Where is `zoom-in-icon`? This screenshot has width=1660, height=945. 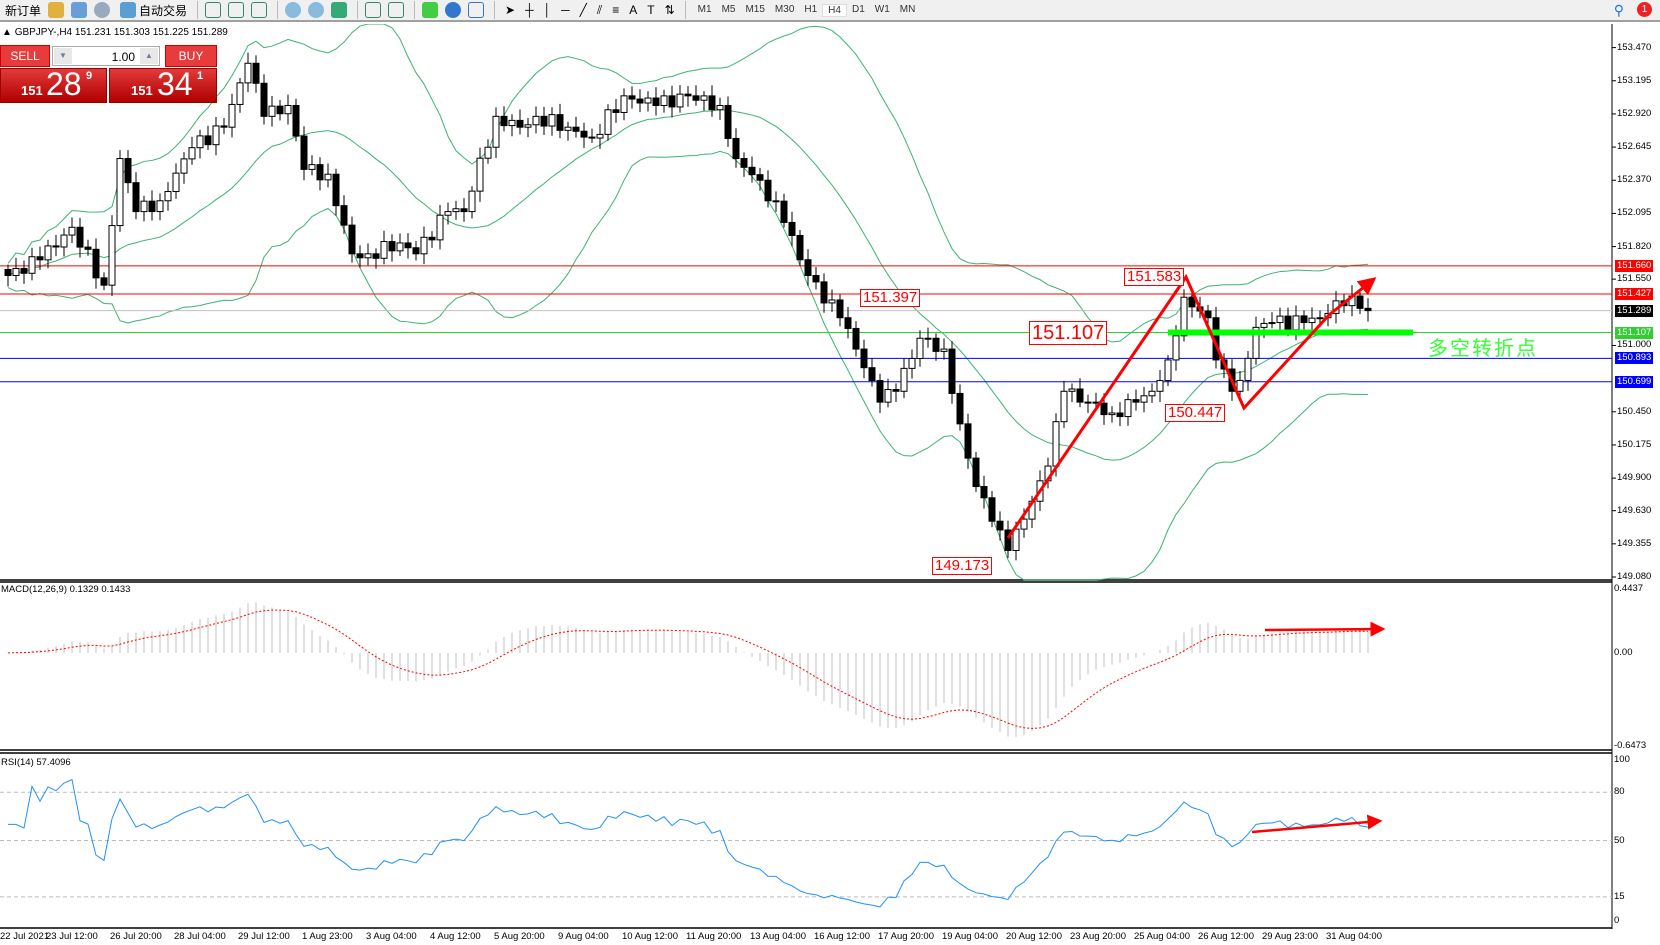 zoom-in-icon is located at coordinates (293, 10).